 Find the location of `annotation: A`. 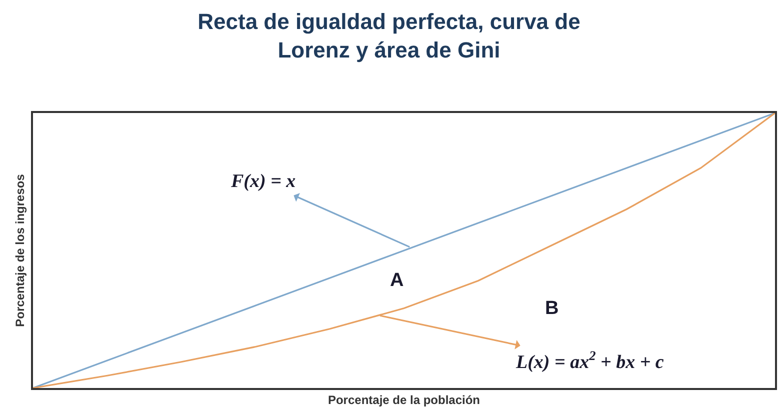

annotation: A is located at coordinates (397, 280).